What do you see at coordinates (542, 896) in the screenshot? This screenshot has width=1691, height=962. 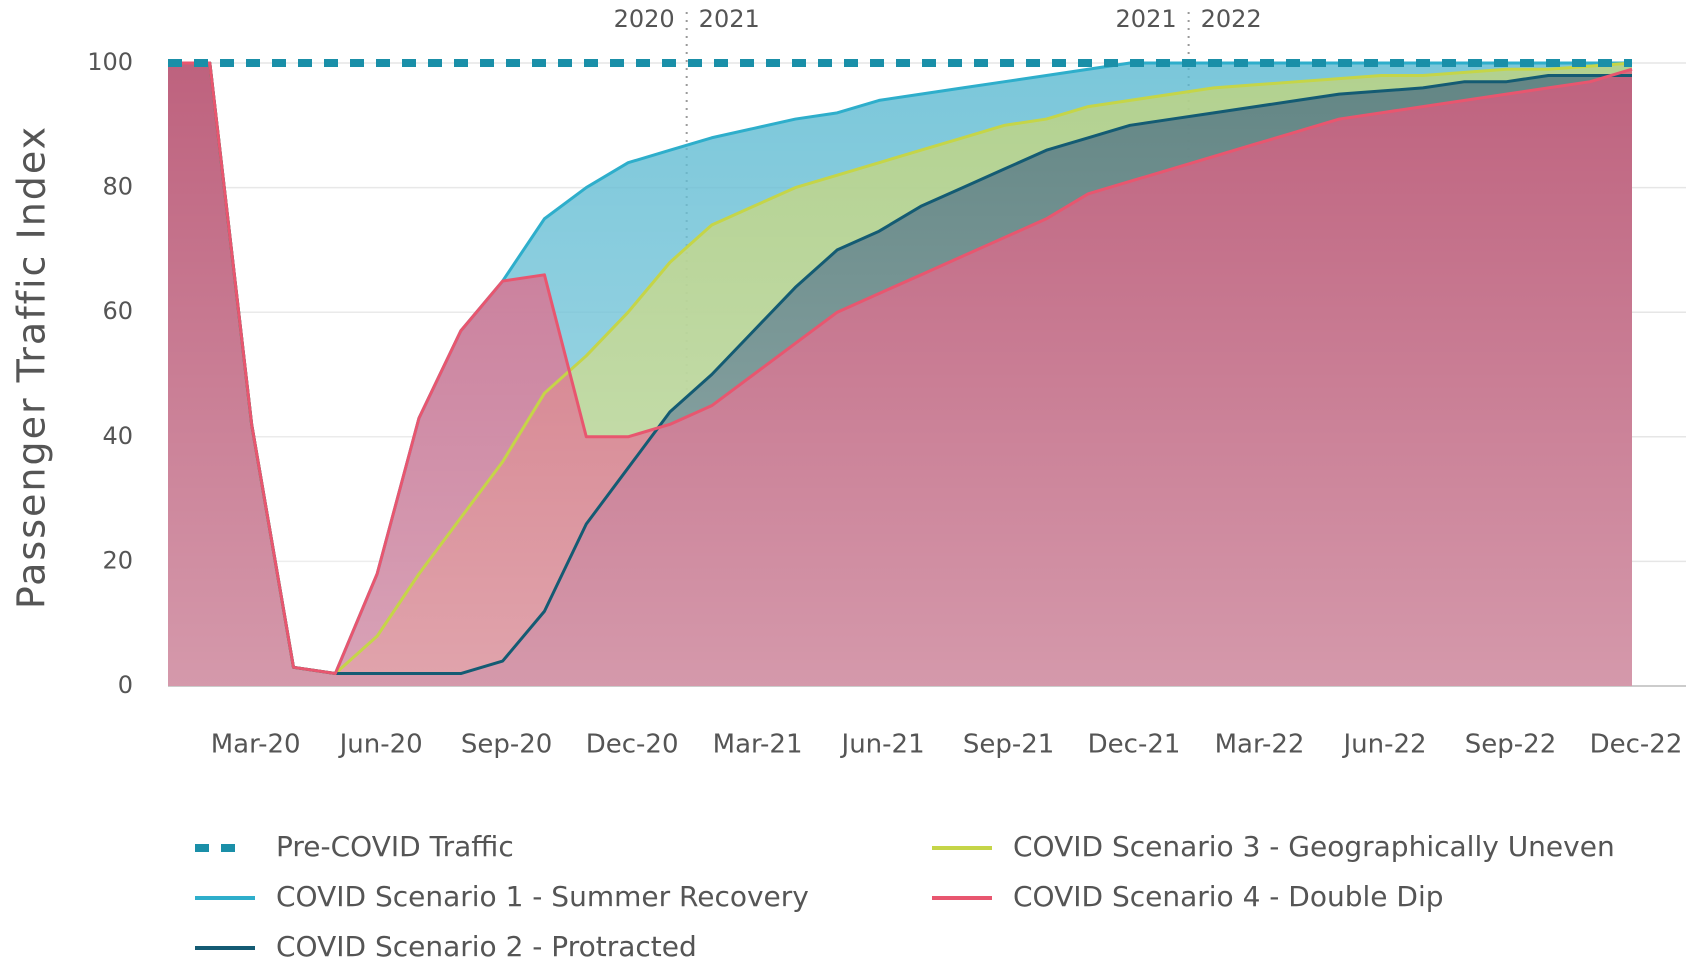 I see `legend-label: COVID Scenario 1 - Summer Recovery` at bounding box center [542, 896].